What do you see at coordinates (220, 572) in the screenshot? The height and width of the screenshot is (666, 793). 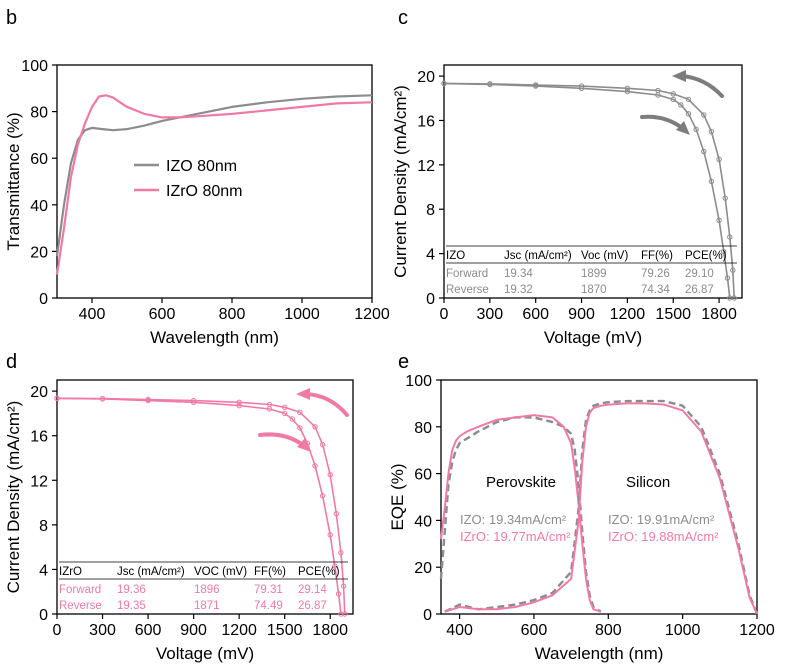 I see `table-header-cell: VOC (mV)` at bounding box center [220, 572].